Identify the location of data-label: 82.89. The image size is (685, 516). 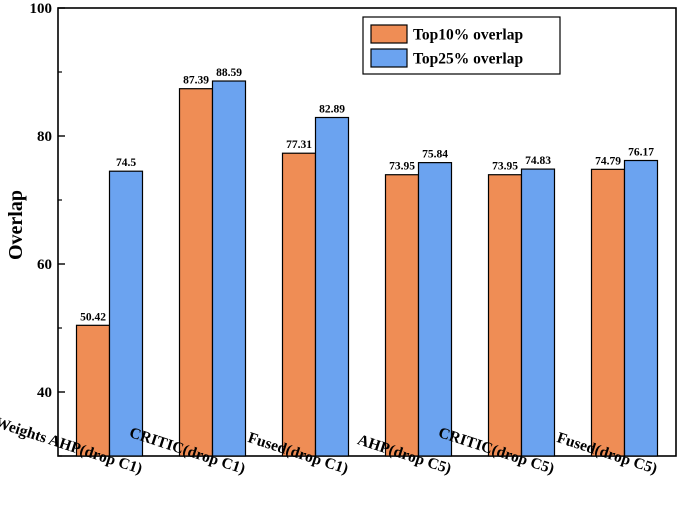
(332, 110).